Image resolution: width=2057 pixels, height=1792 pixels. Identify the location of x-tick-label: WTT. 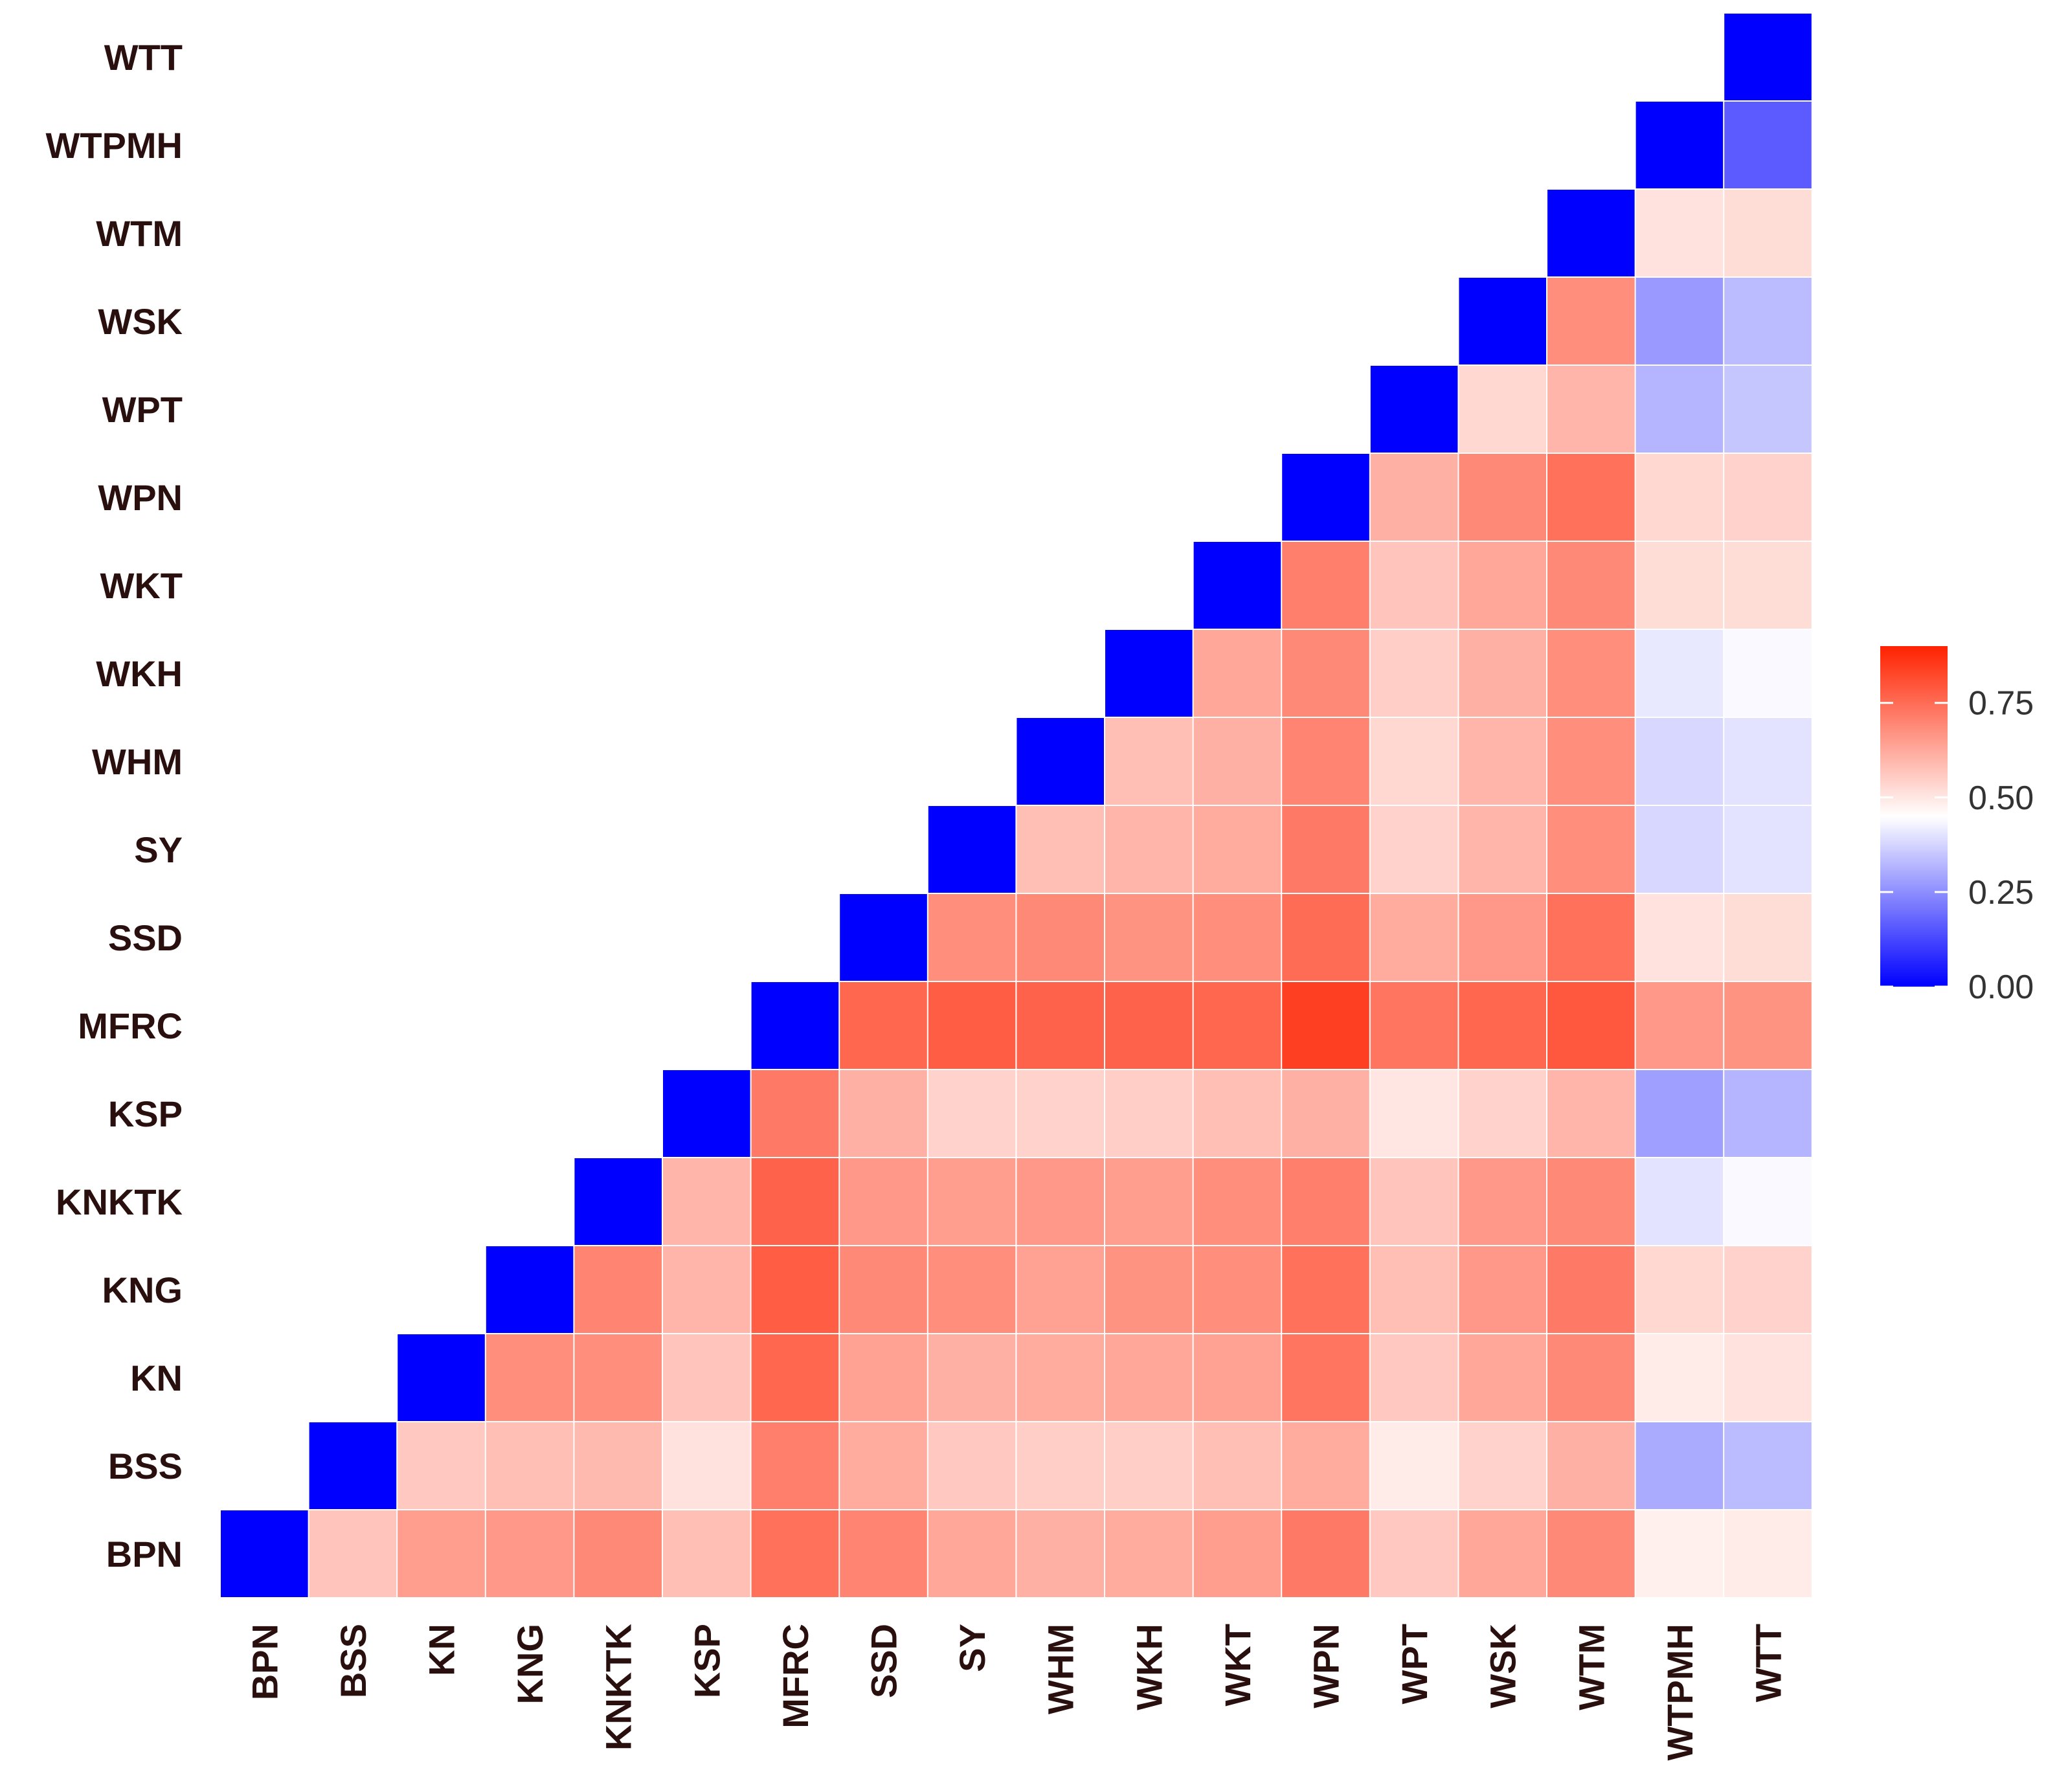
(1768, 1663).